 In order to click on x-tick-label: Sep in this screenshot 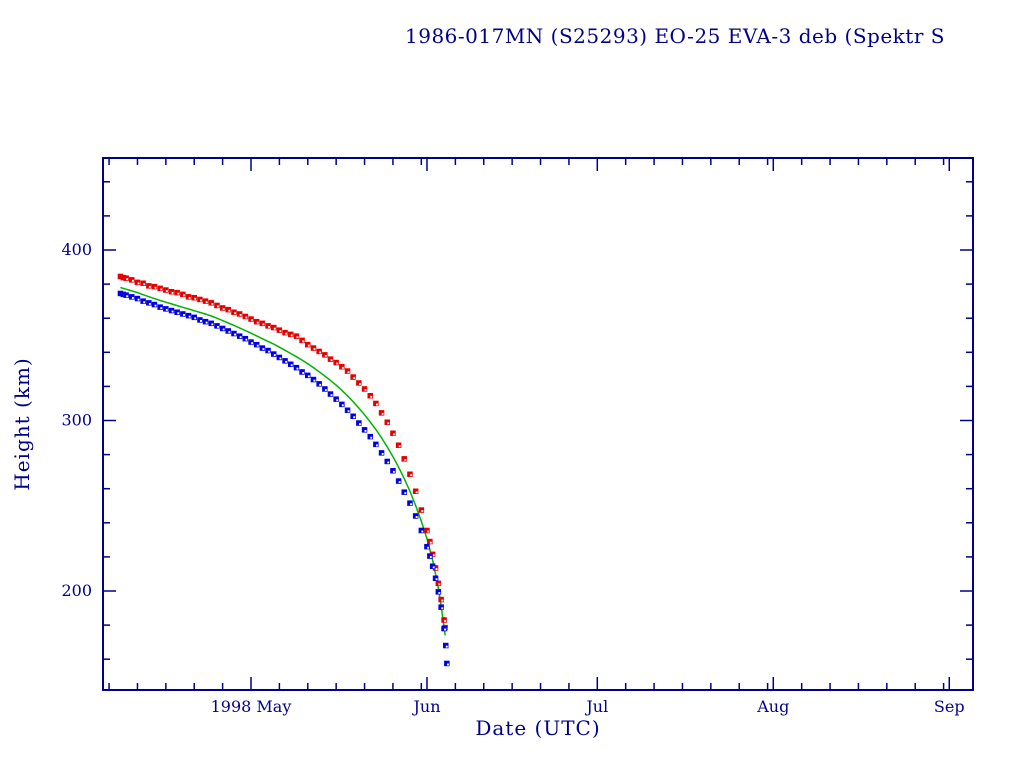, I will do `click(949, 706)`.